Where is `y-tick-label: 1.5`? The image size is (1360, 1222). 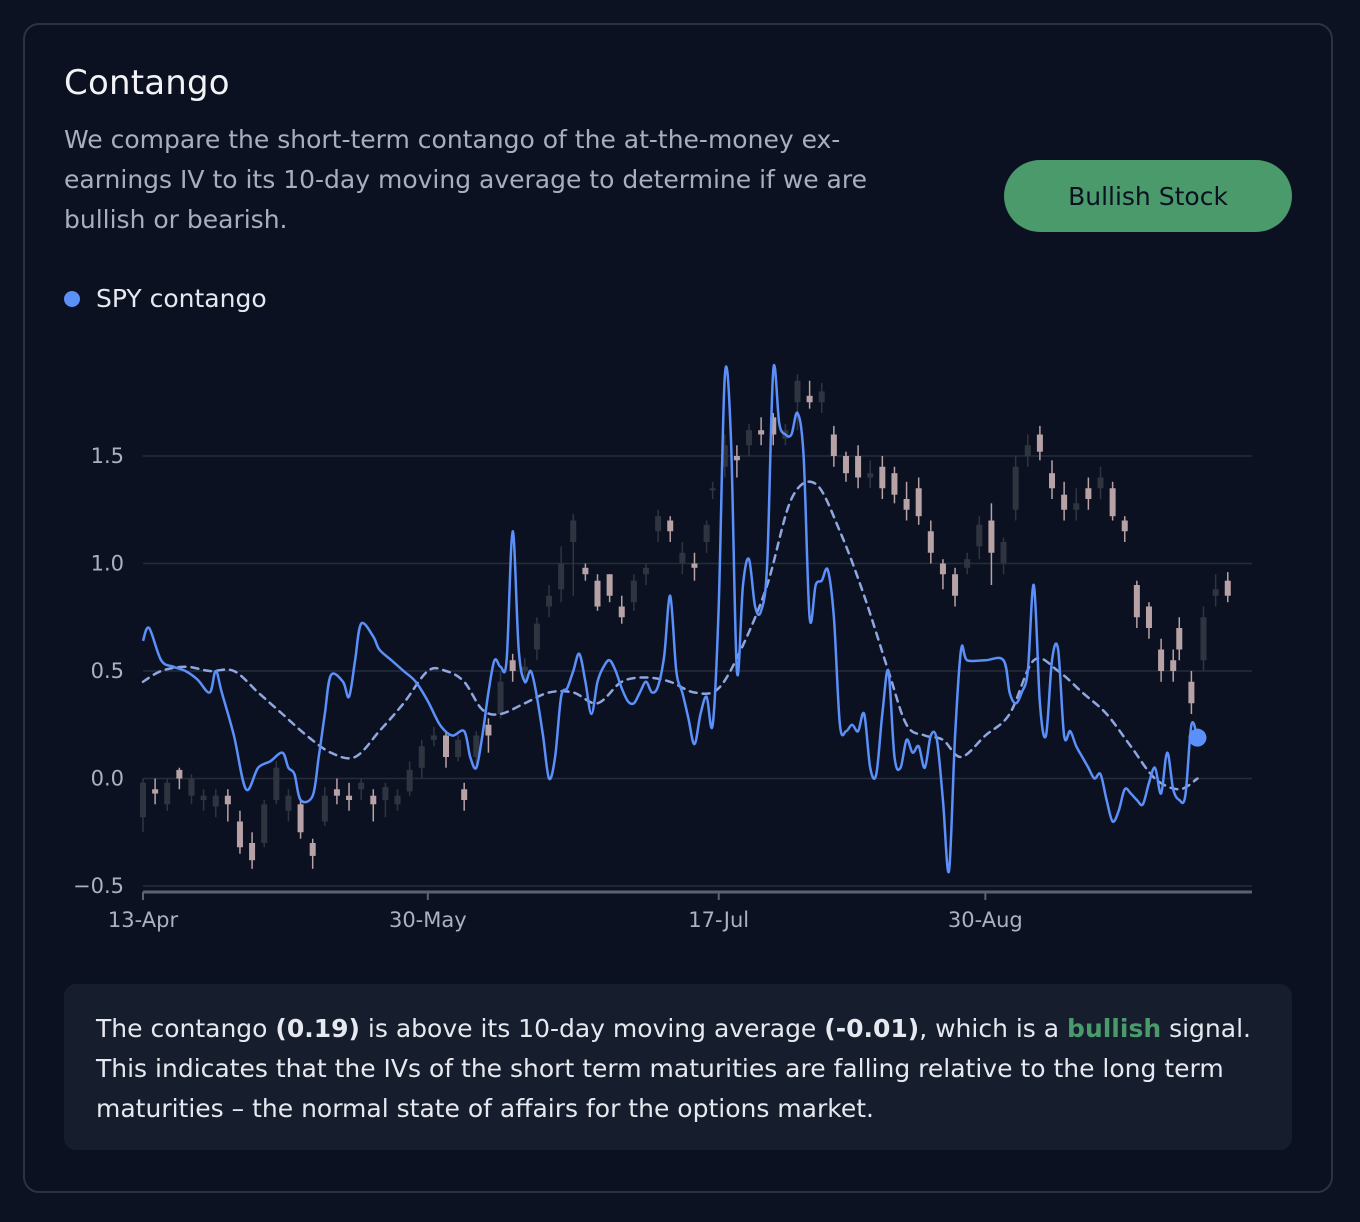
y-tick-label: 1.5 is located at coordinates (107, 456).